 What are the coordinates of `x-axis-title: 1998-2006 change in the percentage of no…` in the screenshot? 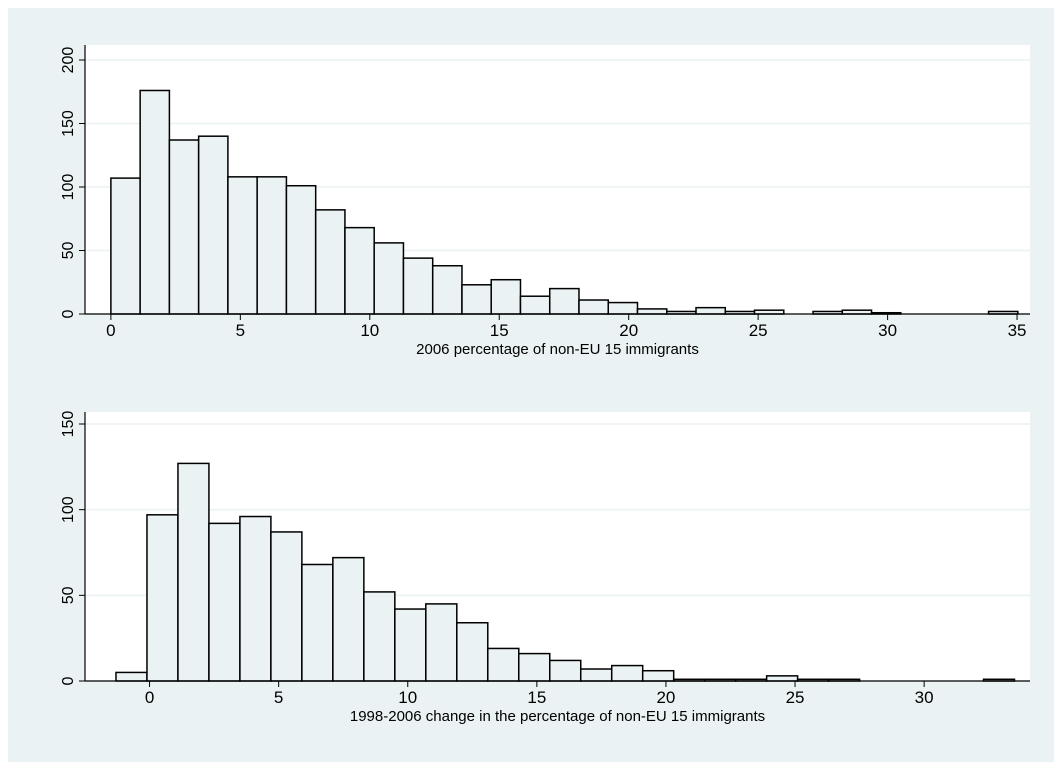 It's located at (557, 716).